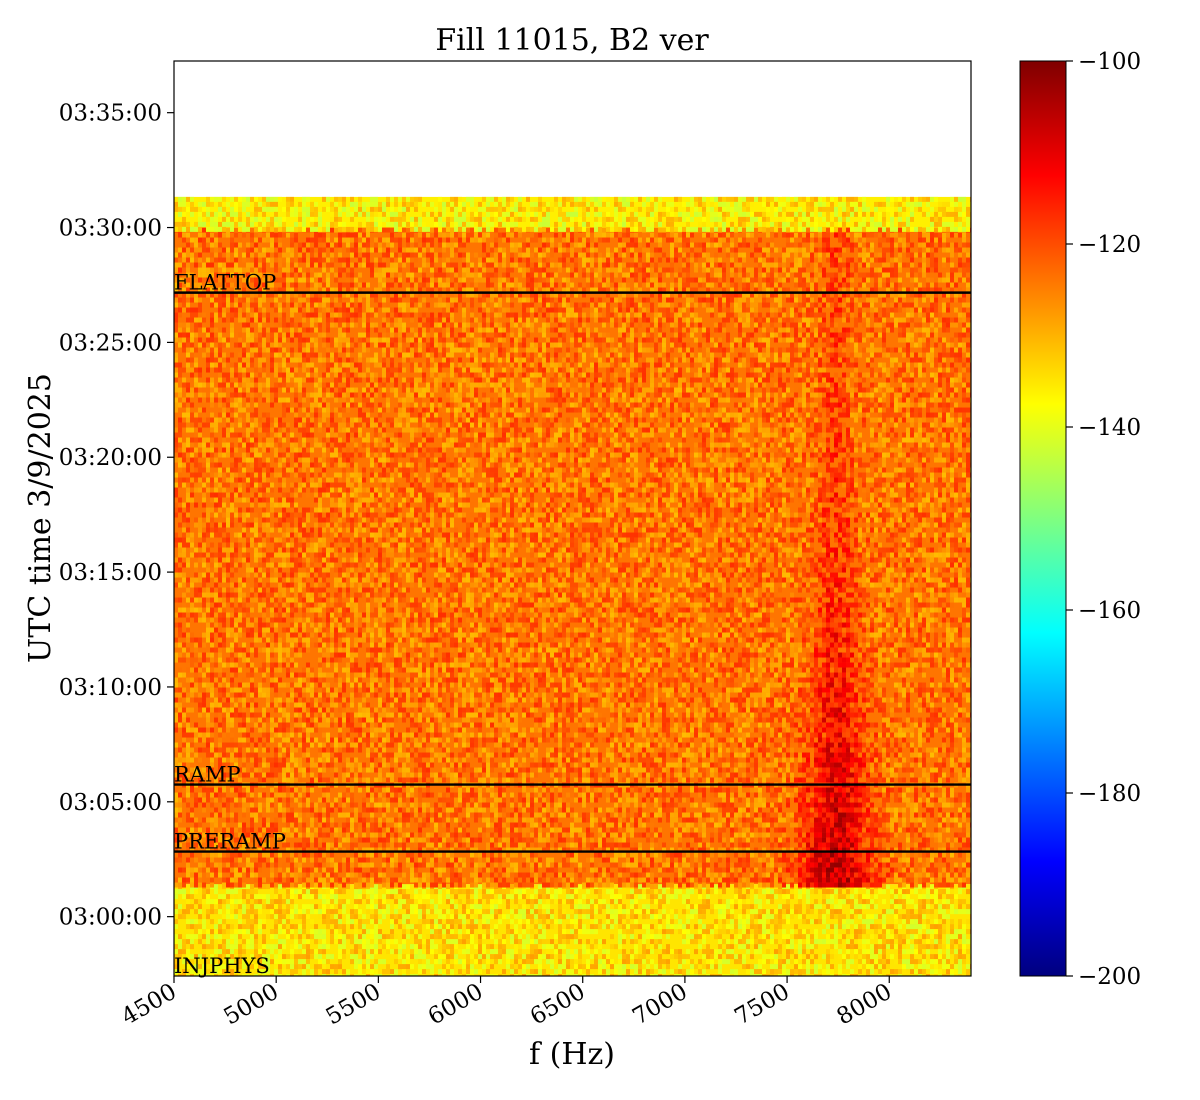  Describe the element at coordinates (762, 1005) in the screenshot. I see `x-tick-label: 7500` at that location.